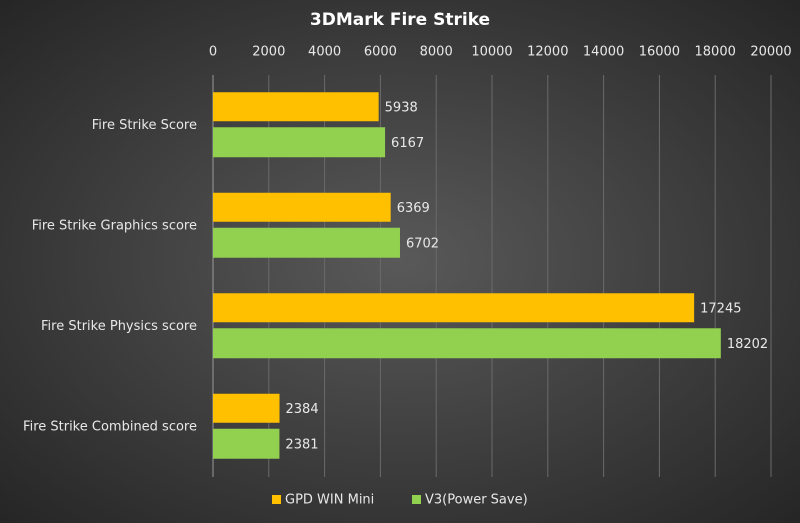 The height and width of the screenshot is (523, 800). I want to click on data-label: 2381, so click(301, 444).